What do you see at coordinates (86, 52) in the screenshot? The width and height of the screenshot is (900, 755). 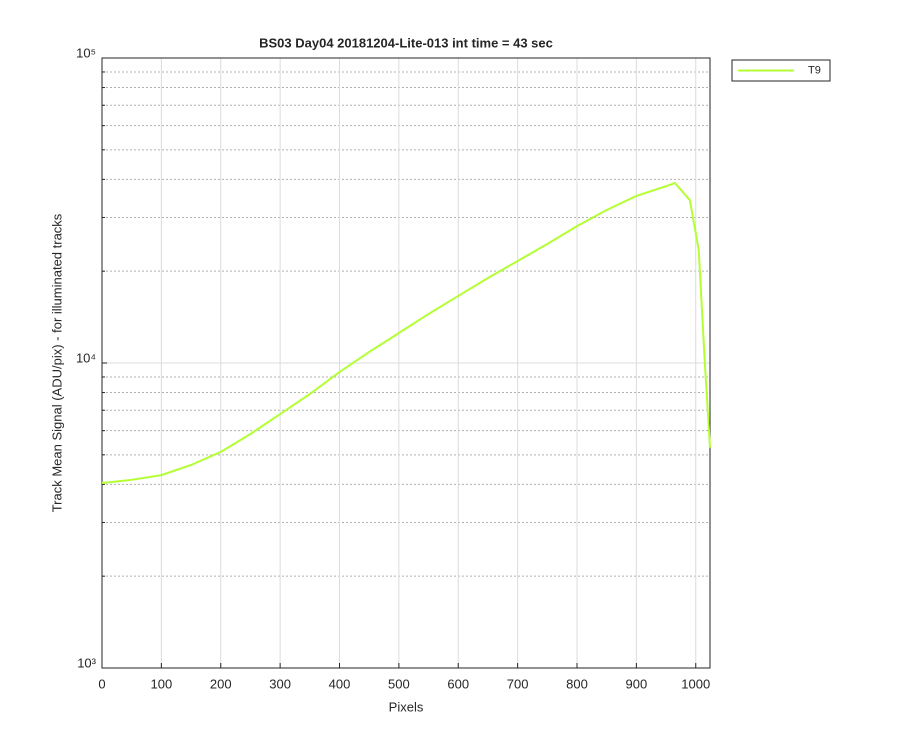 I see `y-tick-label: 10⁵` at bounding box center [86, 52].